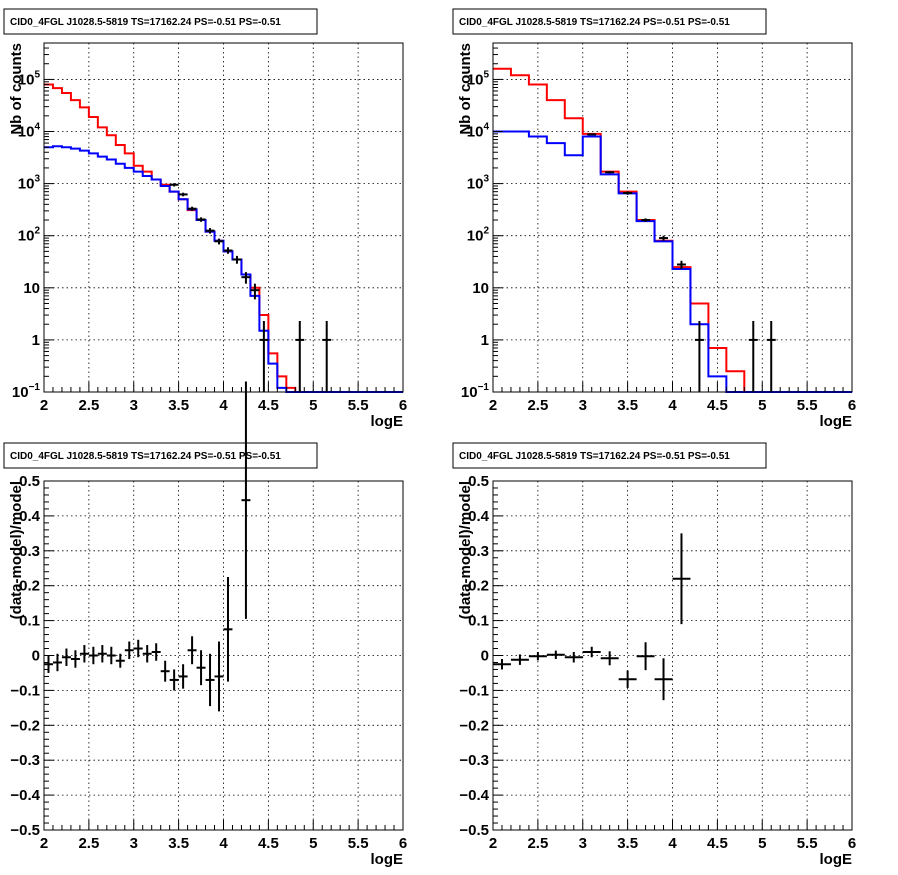  What do you see at coordinates (358, 843) in the screenshot?
I see `x-tick-label: 5.5` at bounding box center [358, 843].